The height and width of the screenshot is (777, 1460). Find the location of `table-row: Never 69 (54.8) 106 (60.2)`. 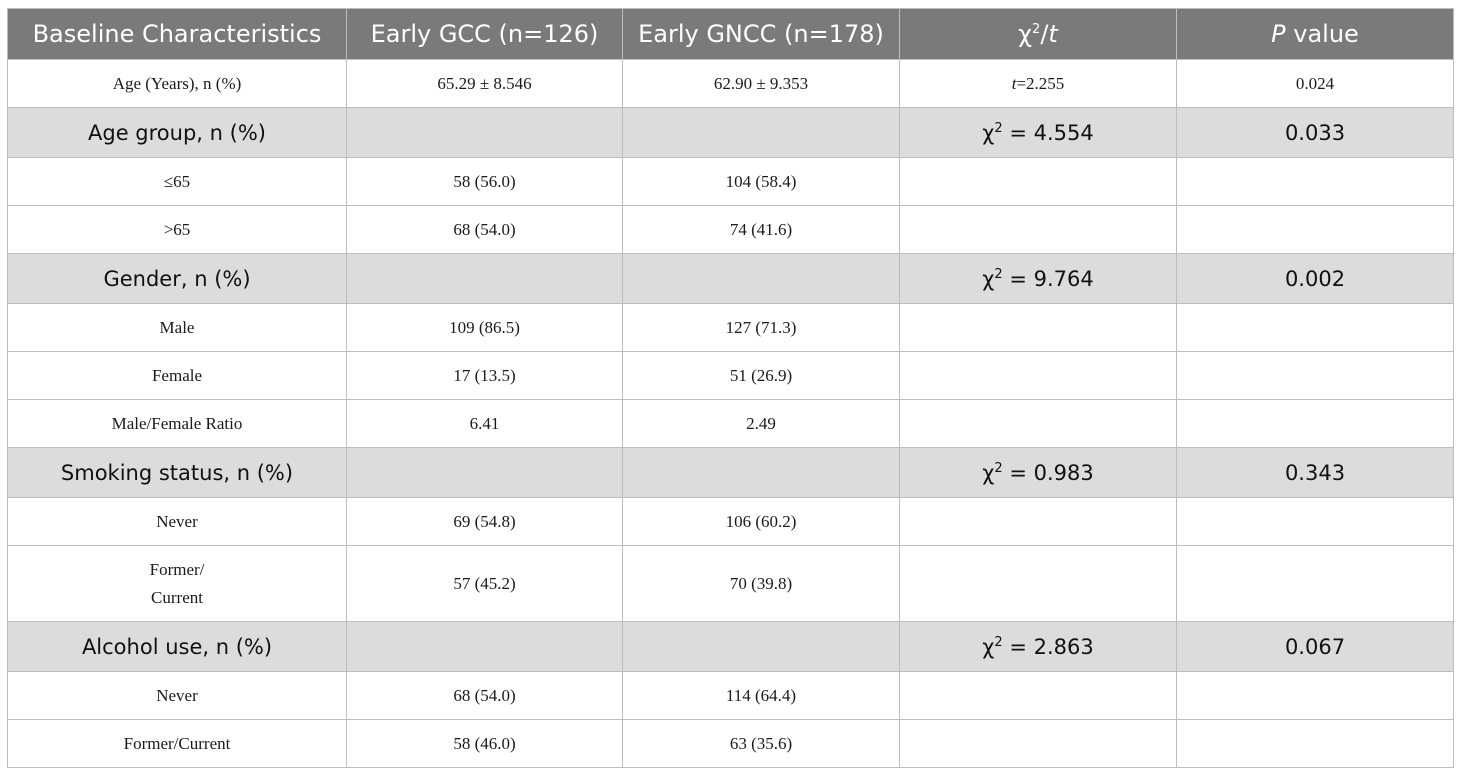

table-row: Never 69 (54.8) 106 (60.2) is located at coordinates (730, 521).